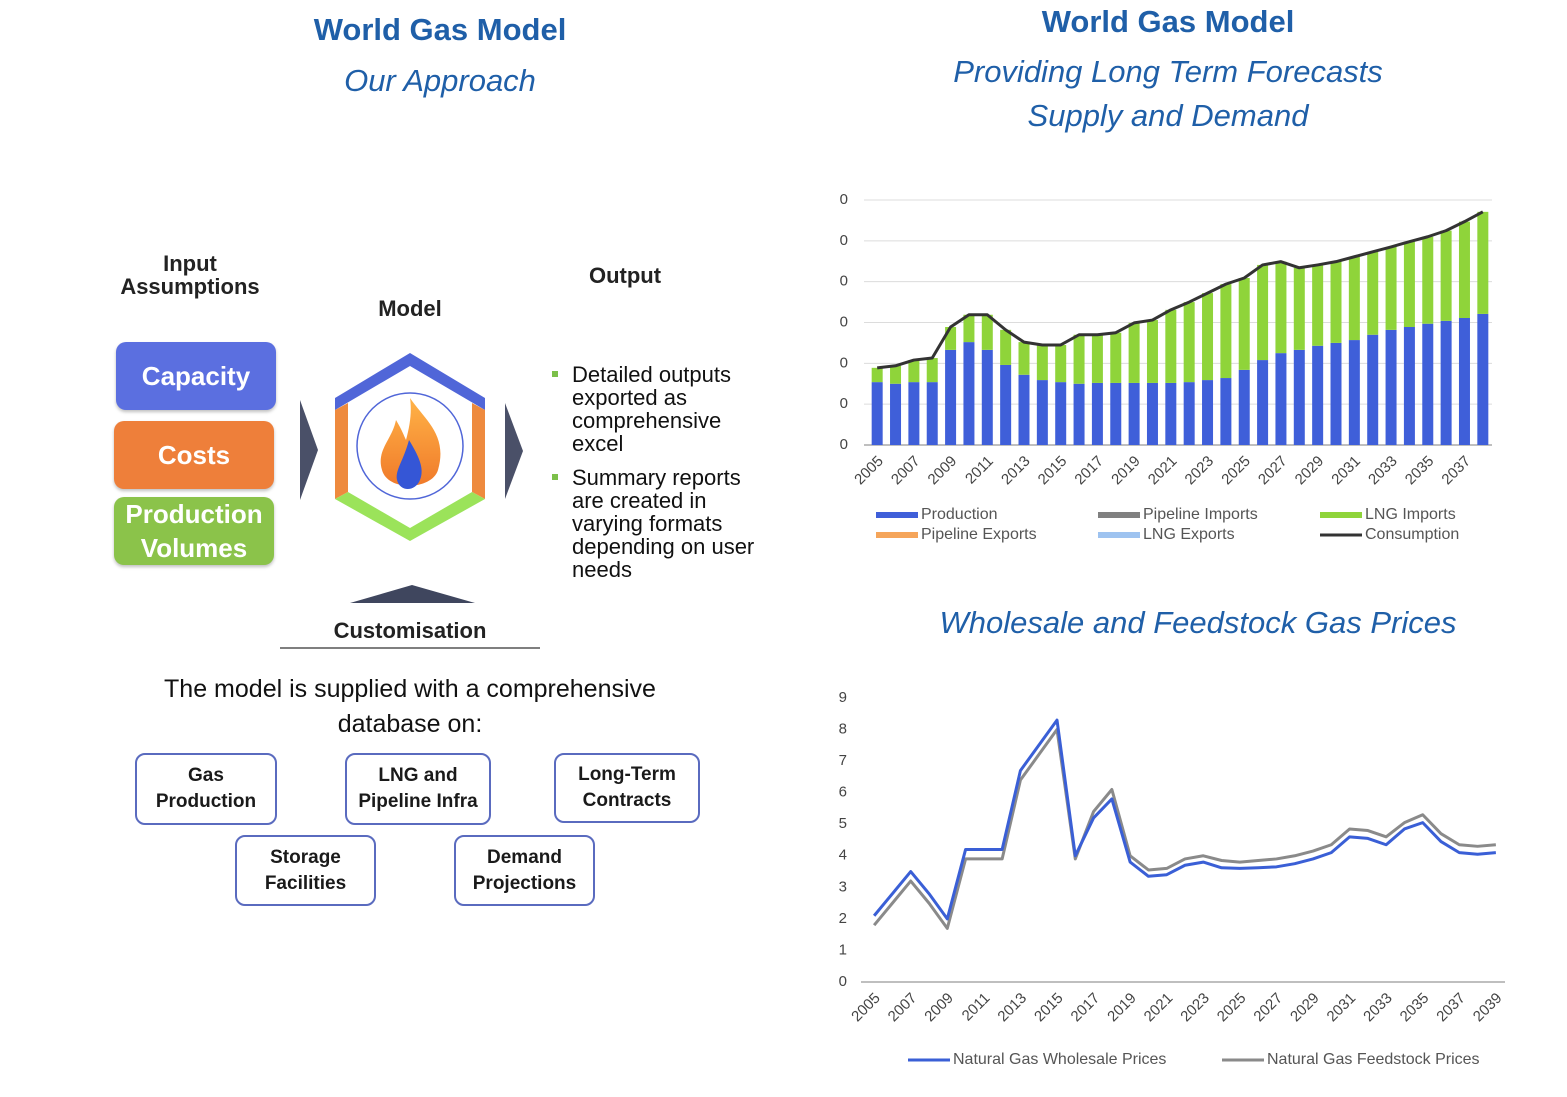  I want to click on y-tick-label: 4, so click(843, 855).